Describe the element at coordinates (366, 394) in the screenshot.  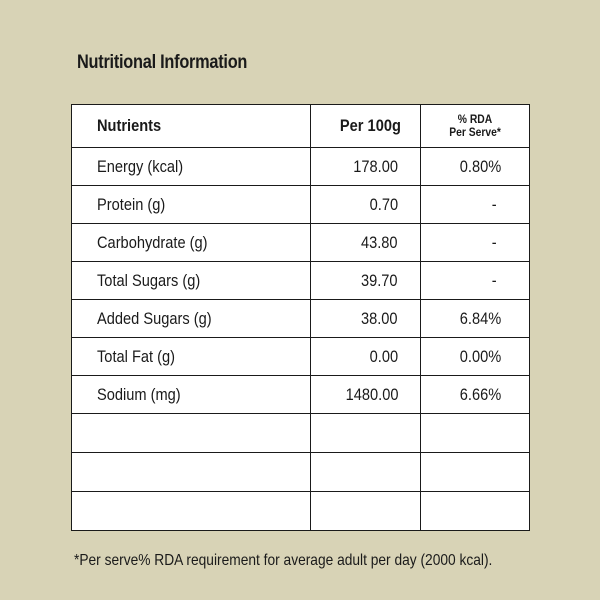
I see `per-100g-value: 1480.00` at that location.